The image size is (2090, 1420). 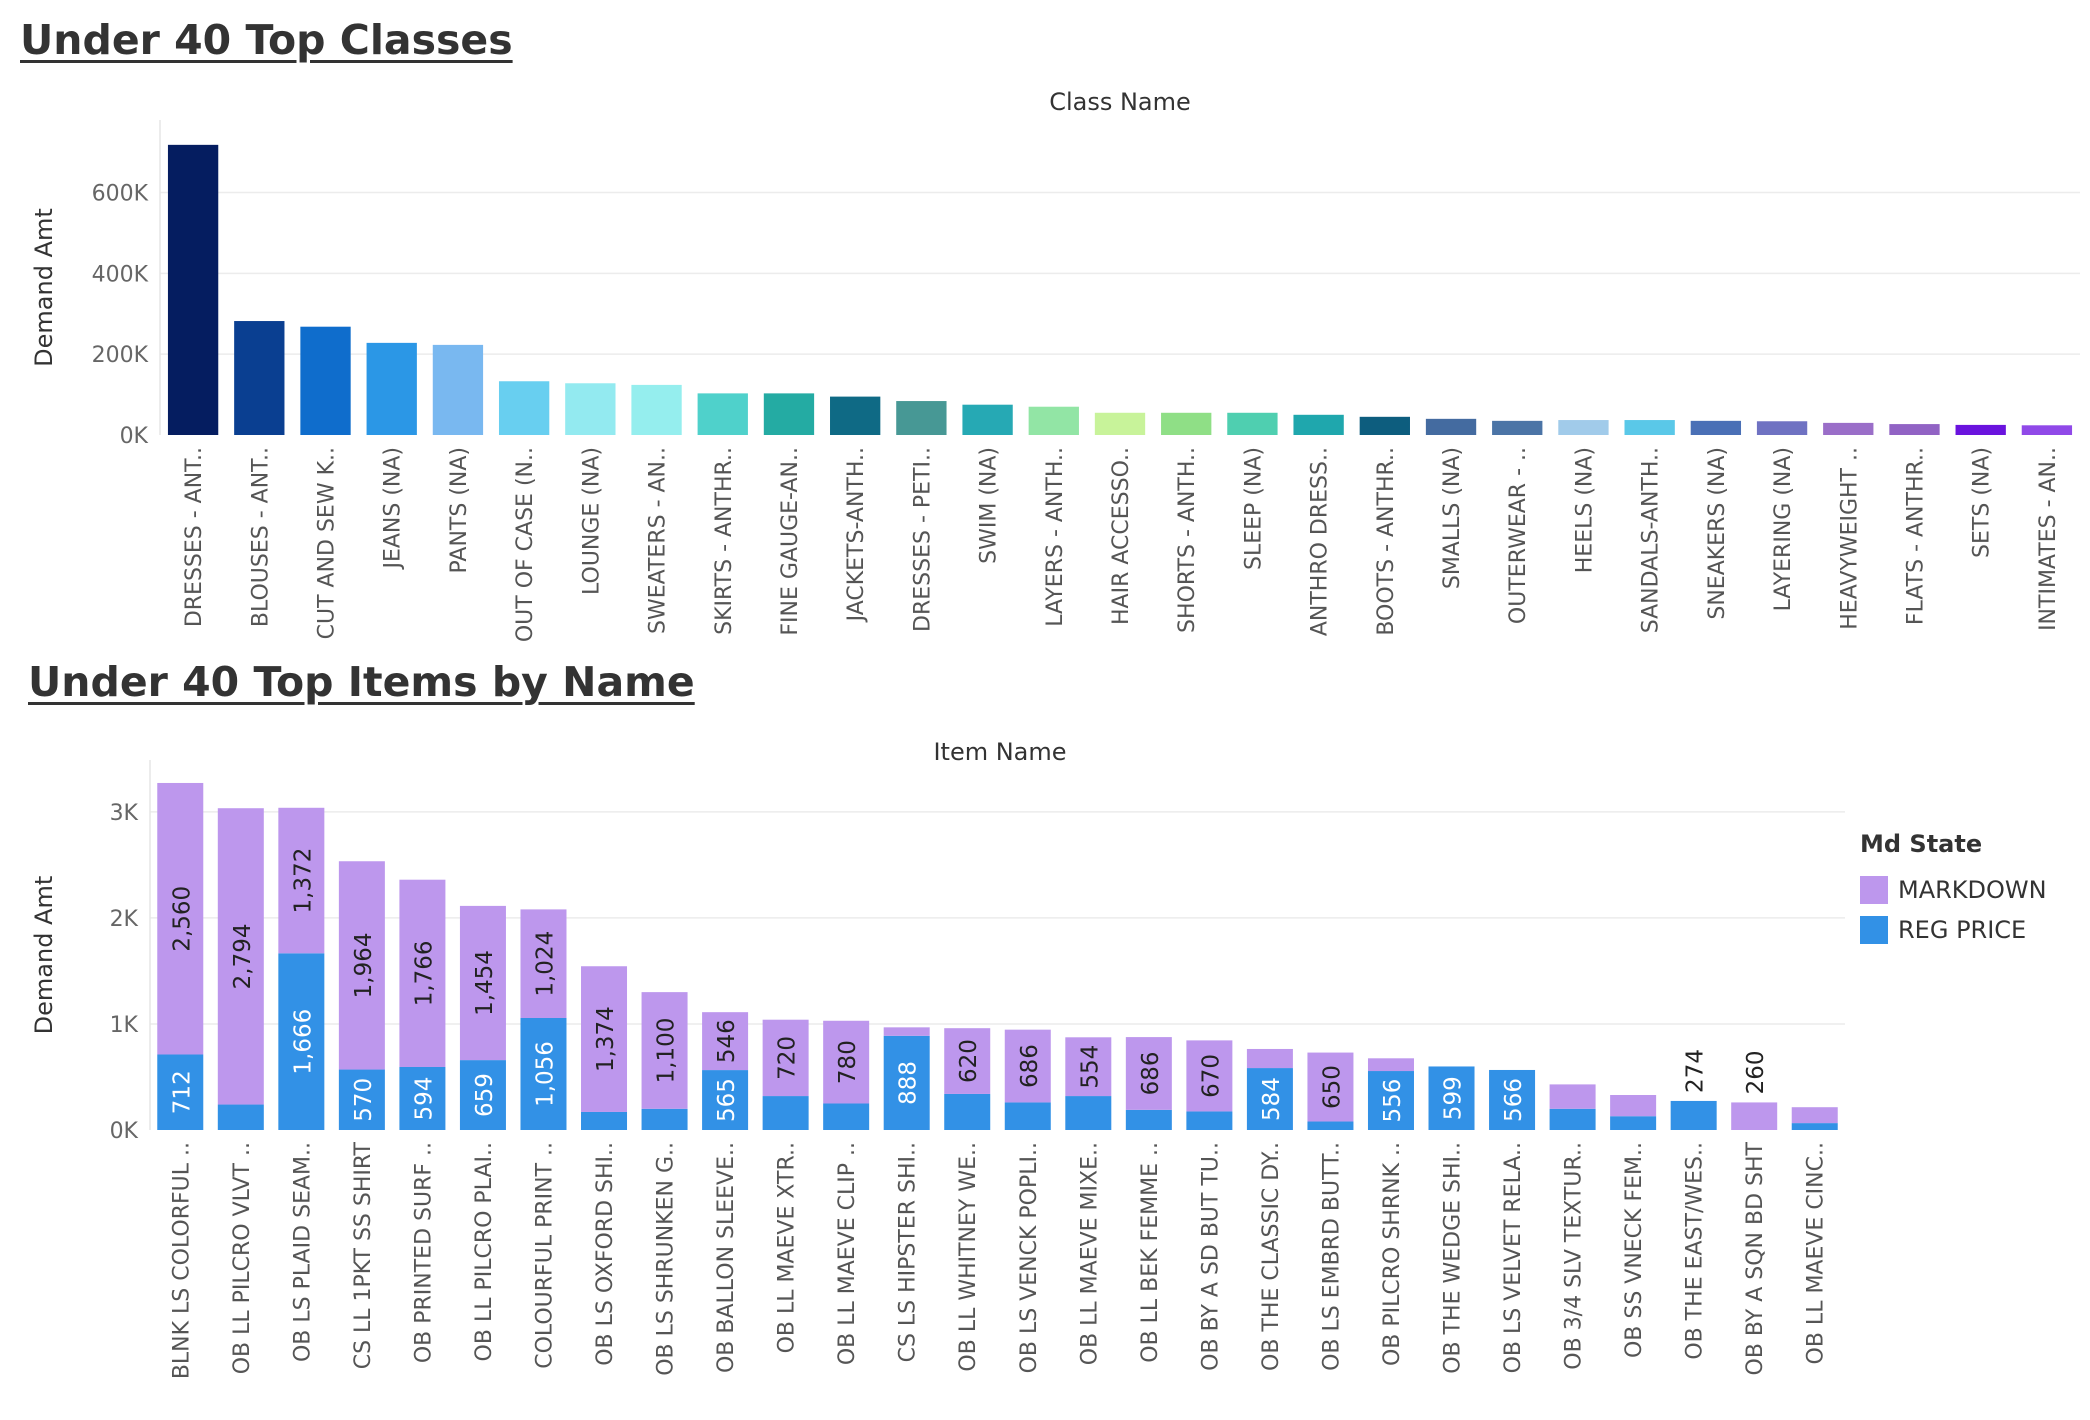 What do you see at coordinates (124, 919) in the screenshot?
I see `chart2-y-tick-label: 2K` at bounding box center [124, 919].